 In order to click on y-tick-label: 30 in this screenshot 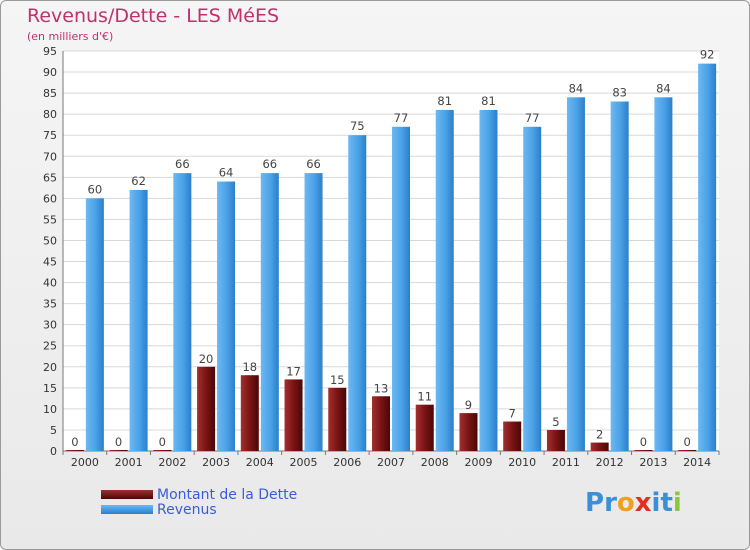, I will do `click(50, 325)`.